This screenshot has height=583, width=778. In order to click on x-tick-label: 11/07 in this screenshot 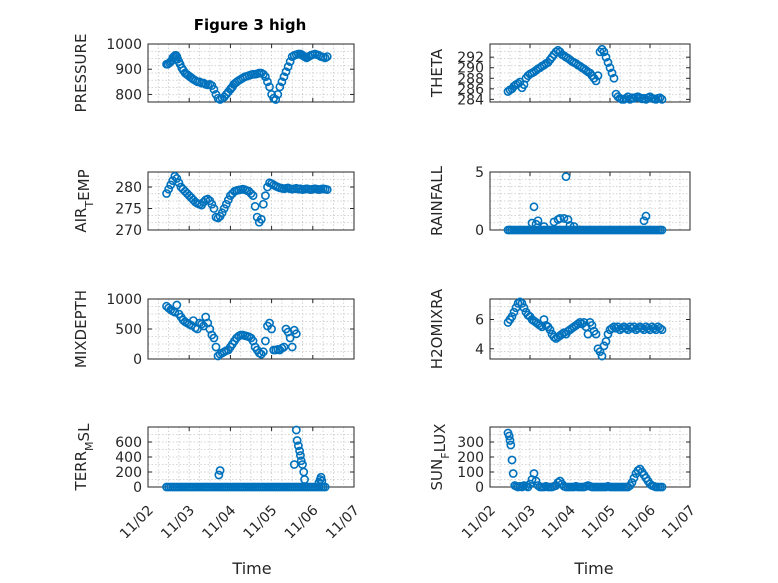, I will do `click(679, 523)`.